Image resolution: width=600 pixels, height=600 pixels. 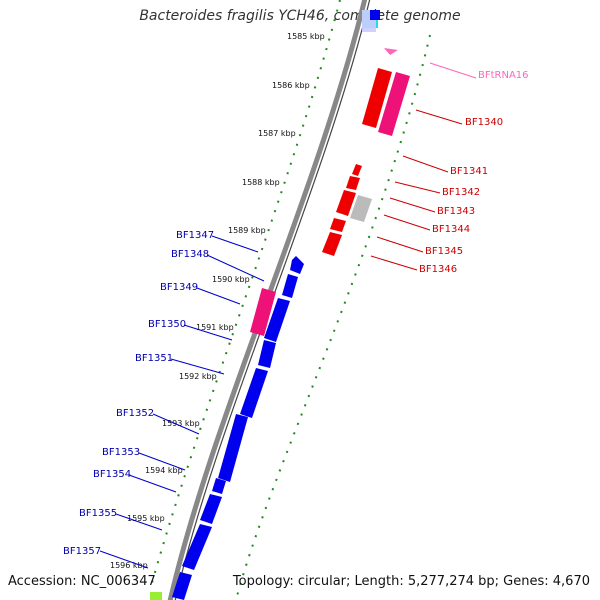 What do you see at coordinates (306, 36) in the screenshot?
I see `kbp-tick-label: 1585 kbp` at bounding box center [306, 36].